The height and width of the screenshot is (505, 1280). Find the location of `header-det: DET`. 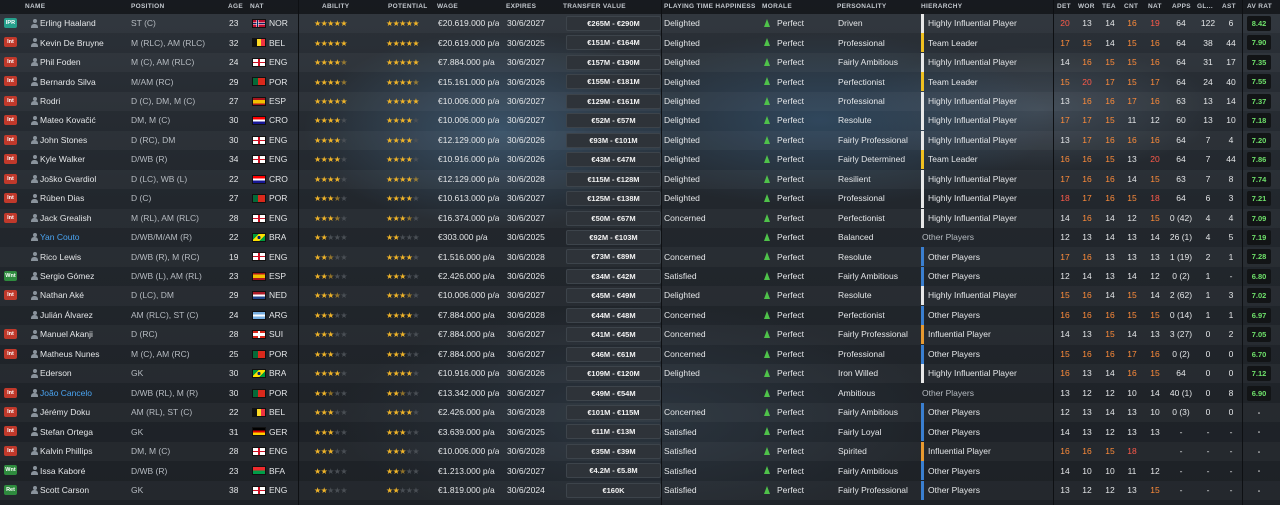

header-det: DET is located at coordinates (1064, 6).